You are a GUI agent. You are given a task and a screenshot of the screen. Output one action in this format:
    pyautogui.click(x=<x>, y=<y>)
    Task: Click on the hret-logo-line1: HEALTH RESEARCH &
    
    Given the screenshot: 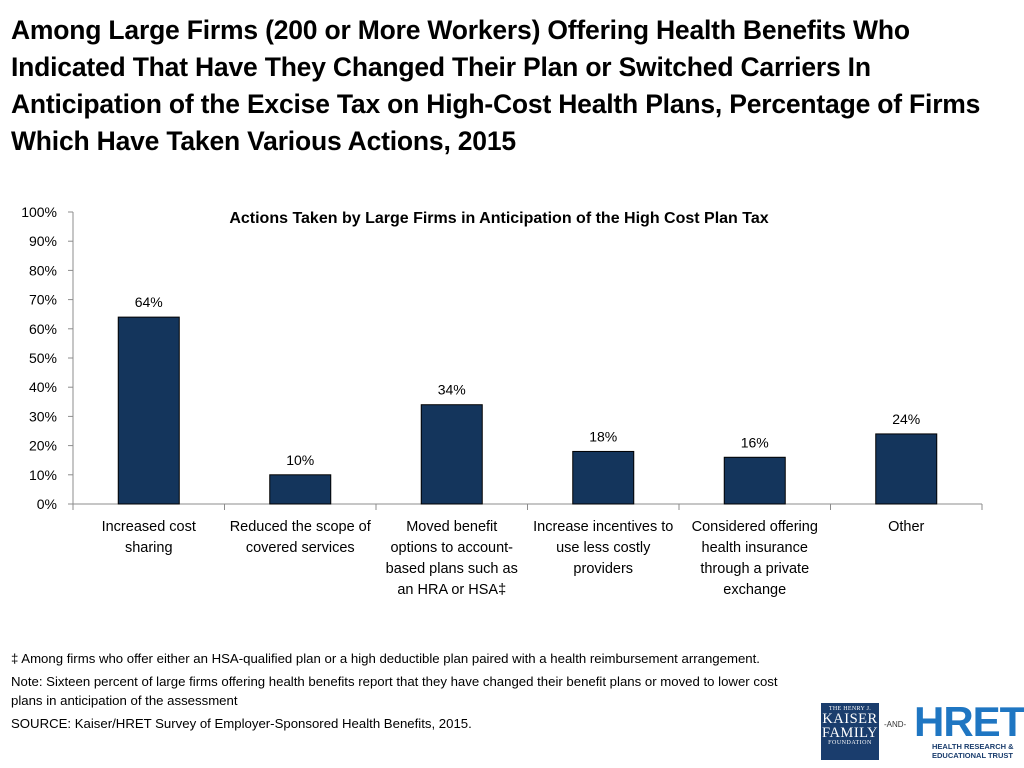 What is the action you would take?
    pyautogui.click(x=973, y=746)
    